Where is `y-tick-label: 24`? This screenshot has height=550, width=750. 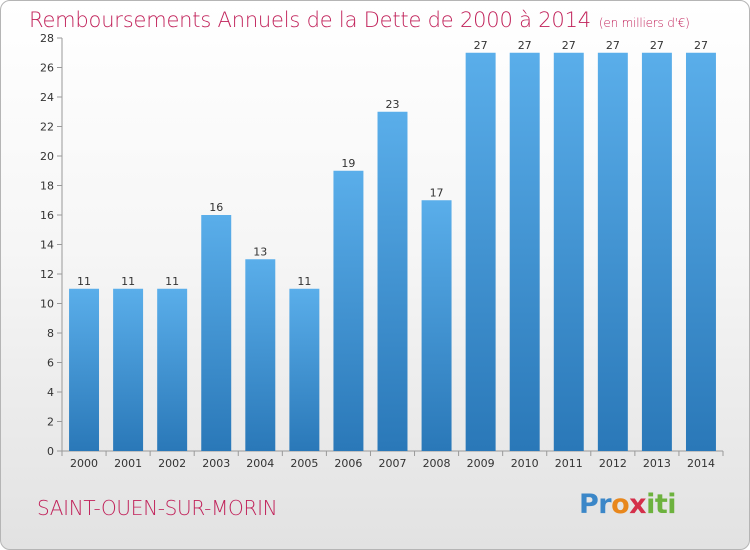
y-tick-label: 24 is located at coordinates (47, 97).